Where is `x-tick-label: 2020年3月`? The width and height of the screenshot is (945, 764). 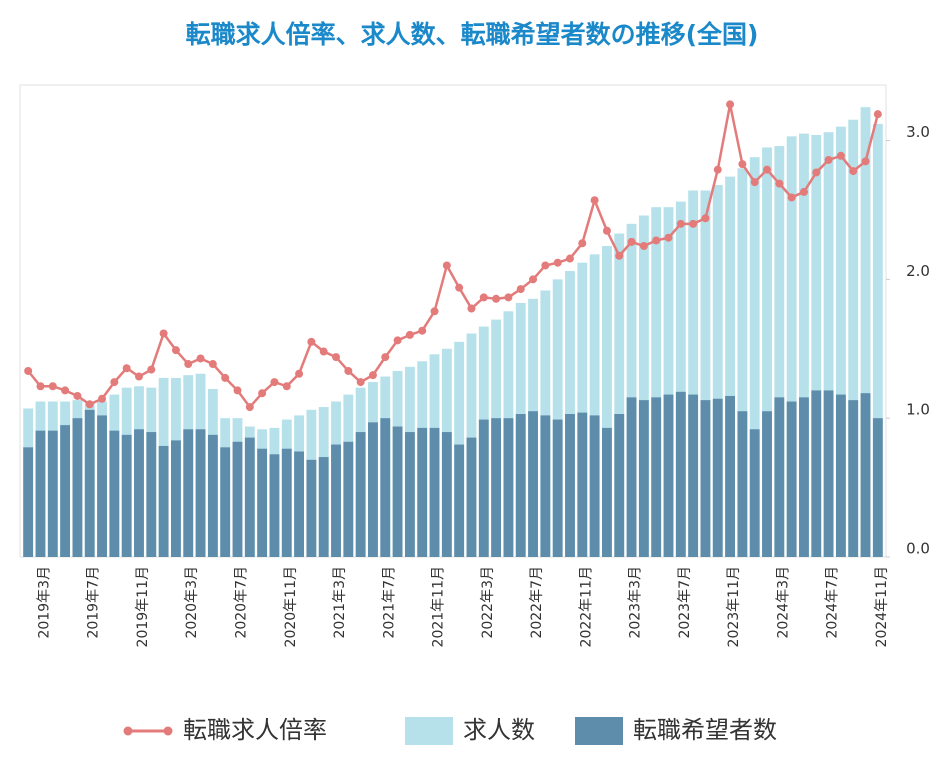
x-tick-label: 2020年3月 is located at coordinates (192, 602).